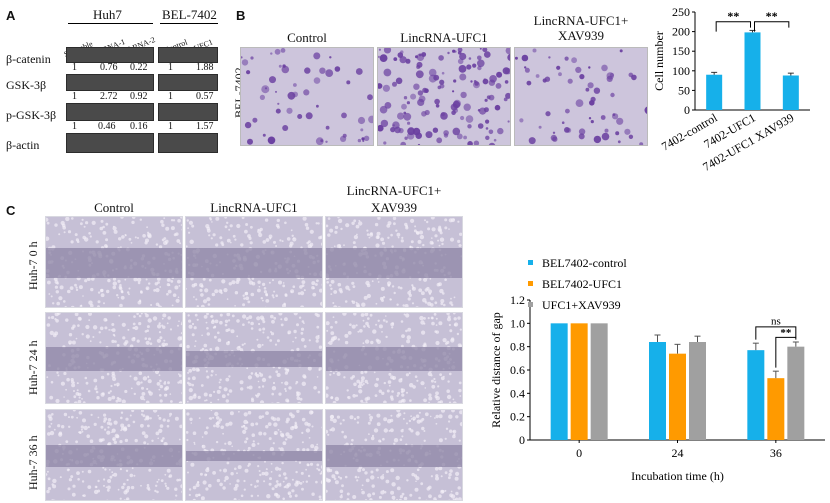  I want to click on blot-quant-value: 0.92, so click(139, 96).